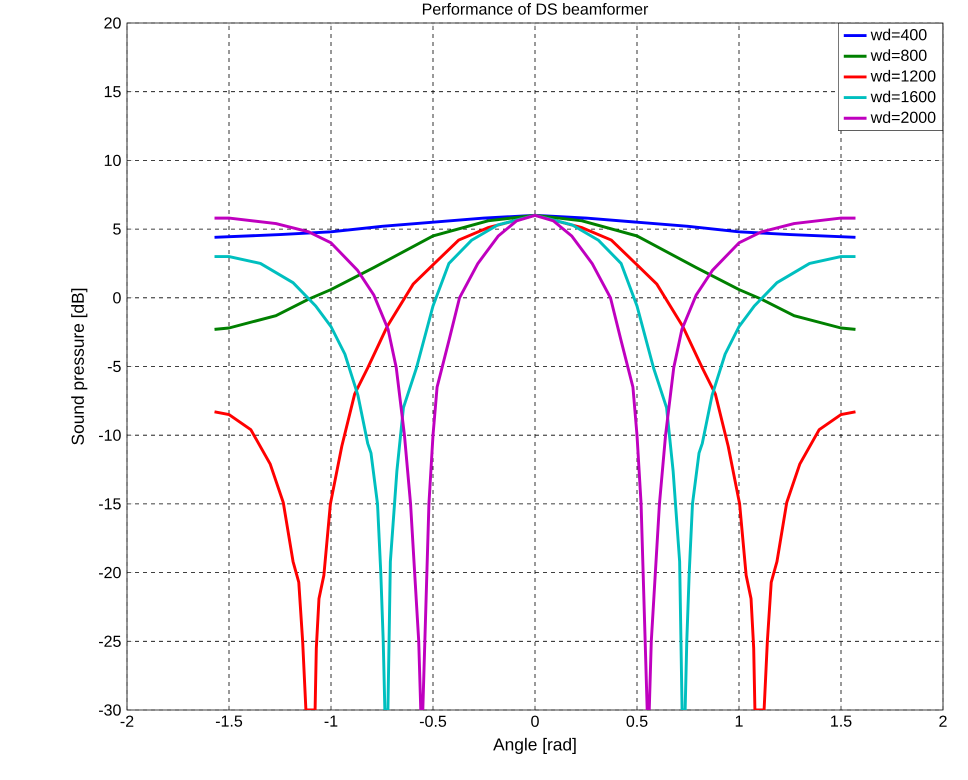 The image size is (968, 780). What do you see at coordinates (331, 721) in the screenshot?
I see `x-tick-label: -1` at bounding box center [331, 721].